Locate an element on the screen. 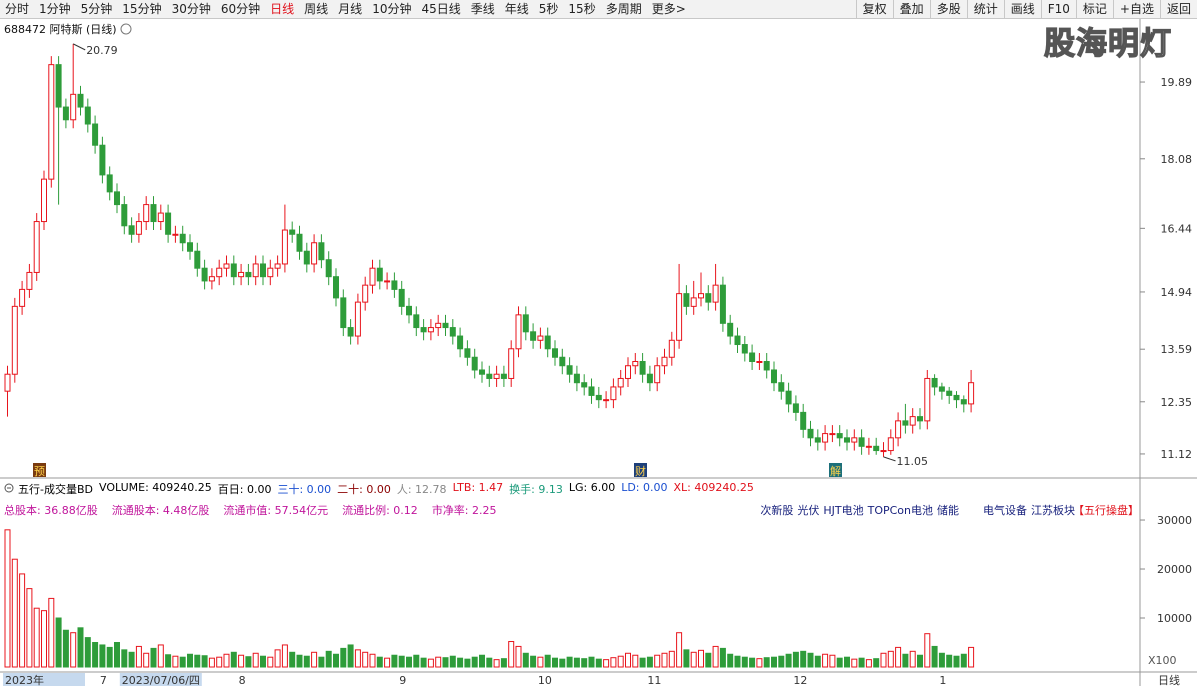 Image resolution: width=1197 pixels, height=686 pixels. sector-tag: 电气设备 is located at coordinates (1005, 510).